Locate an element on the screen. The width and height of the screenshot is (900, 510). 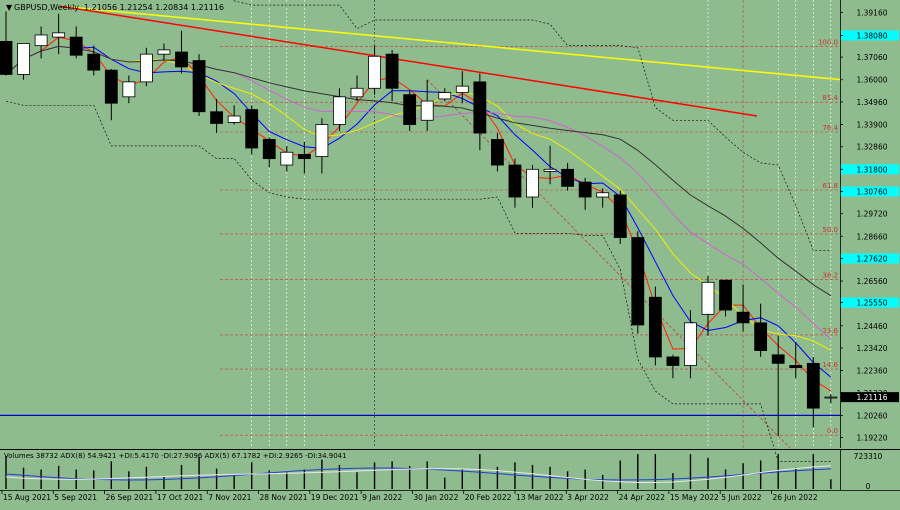
x-tick-label: 30 Jan 2022 is located at coordinates (435, 497).